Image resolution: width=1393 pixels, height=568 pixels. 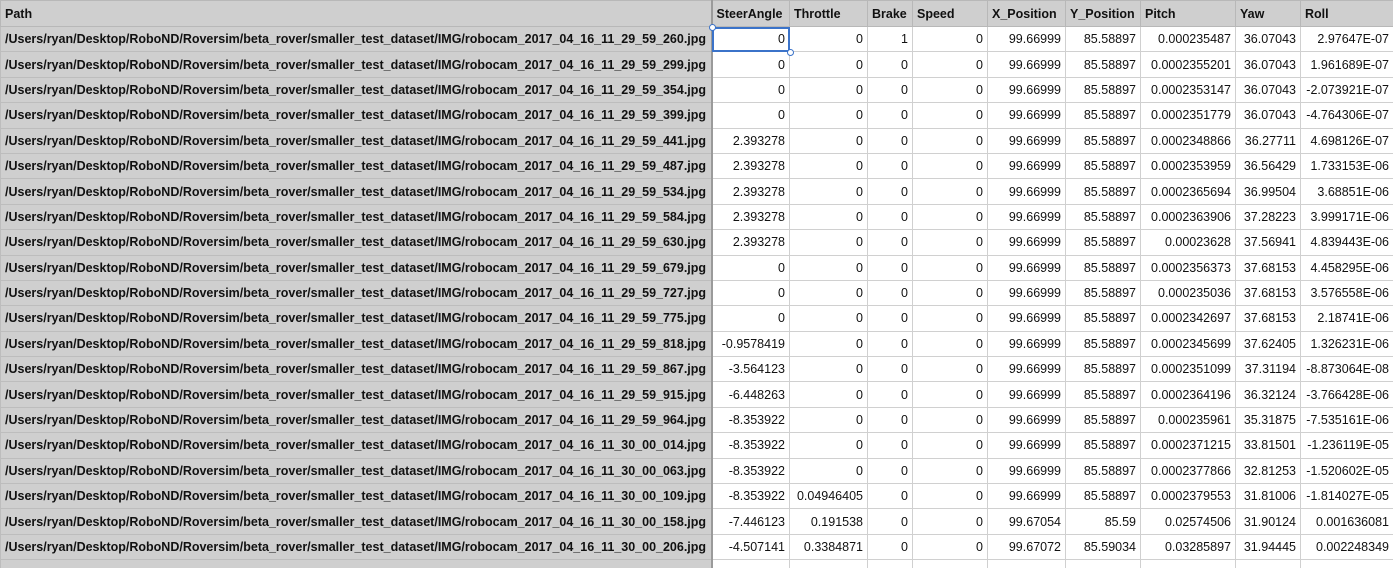 What do you see at coordinates (750, 369) in the screenshot?
I see `cell-steerangle: -3.564123` at bounding box center [750, 369].